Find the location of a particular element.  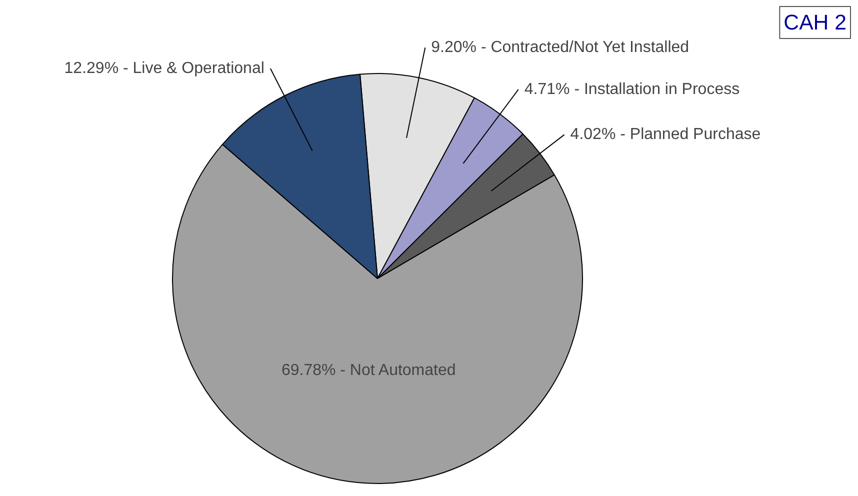

slice-label: 4.02% - Planned Purchase is located at coordinates (665, 135).